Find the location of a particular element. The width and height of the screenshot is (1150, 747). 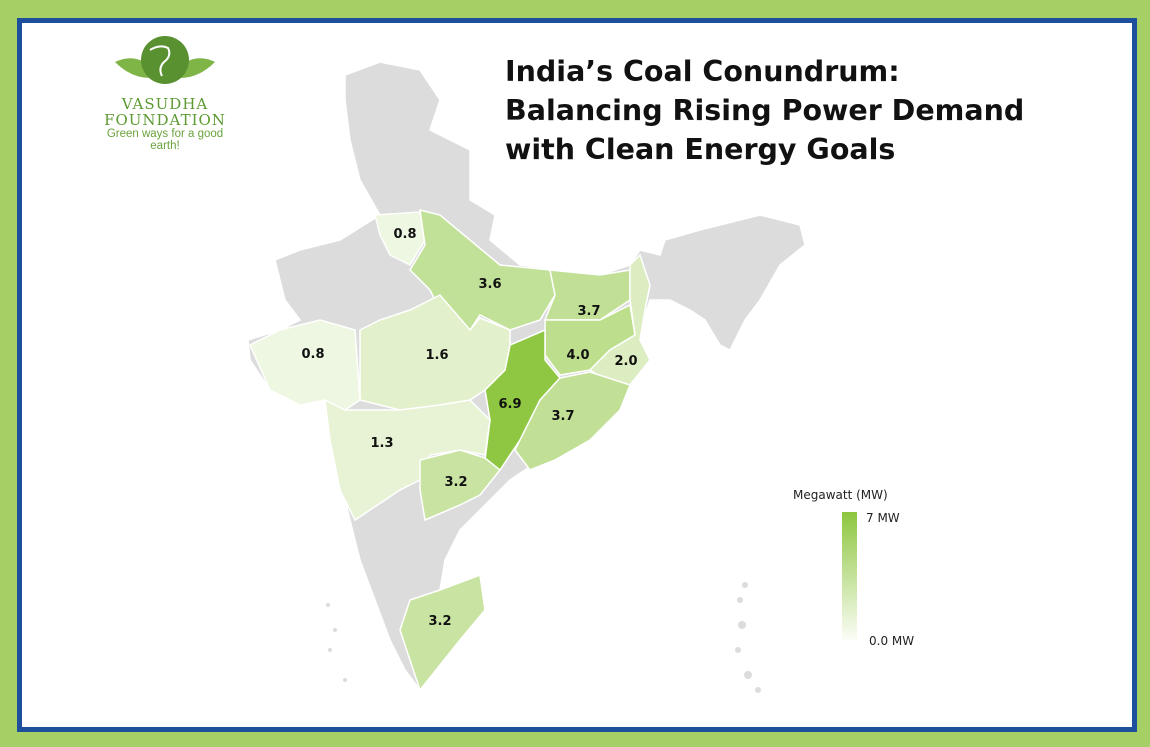

logo-name-line2: FOUNDATION is located at coordinates (165, 120).